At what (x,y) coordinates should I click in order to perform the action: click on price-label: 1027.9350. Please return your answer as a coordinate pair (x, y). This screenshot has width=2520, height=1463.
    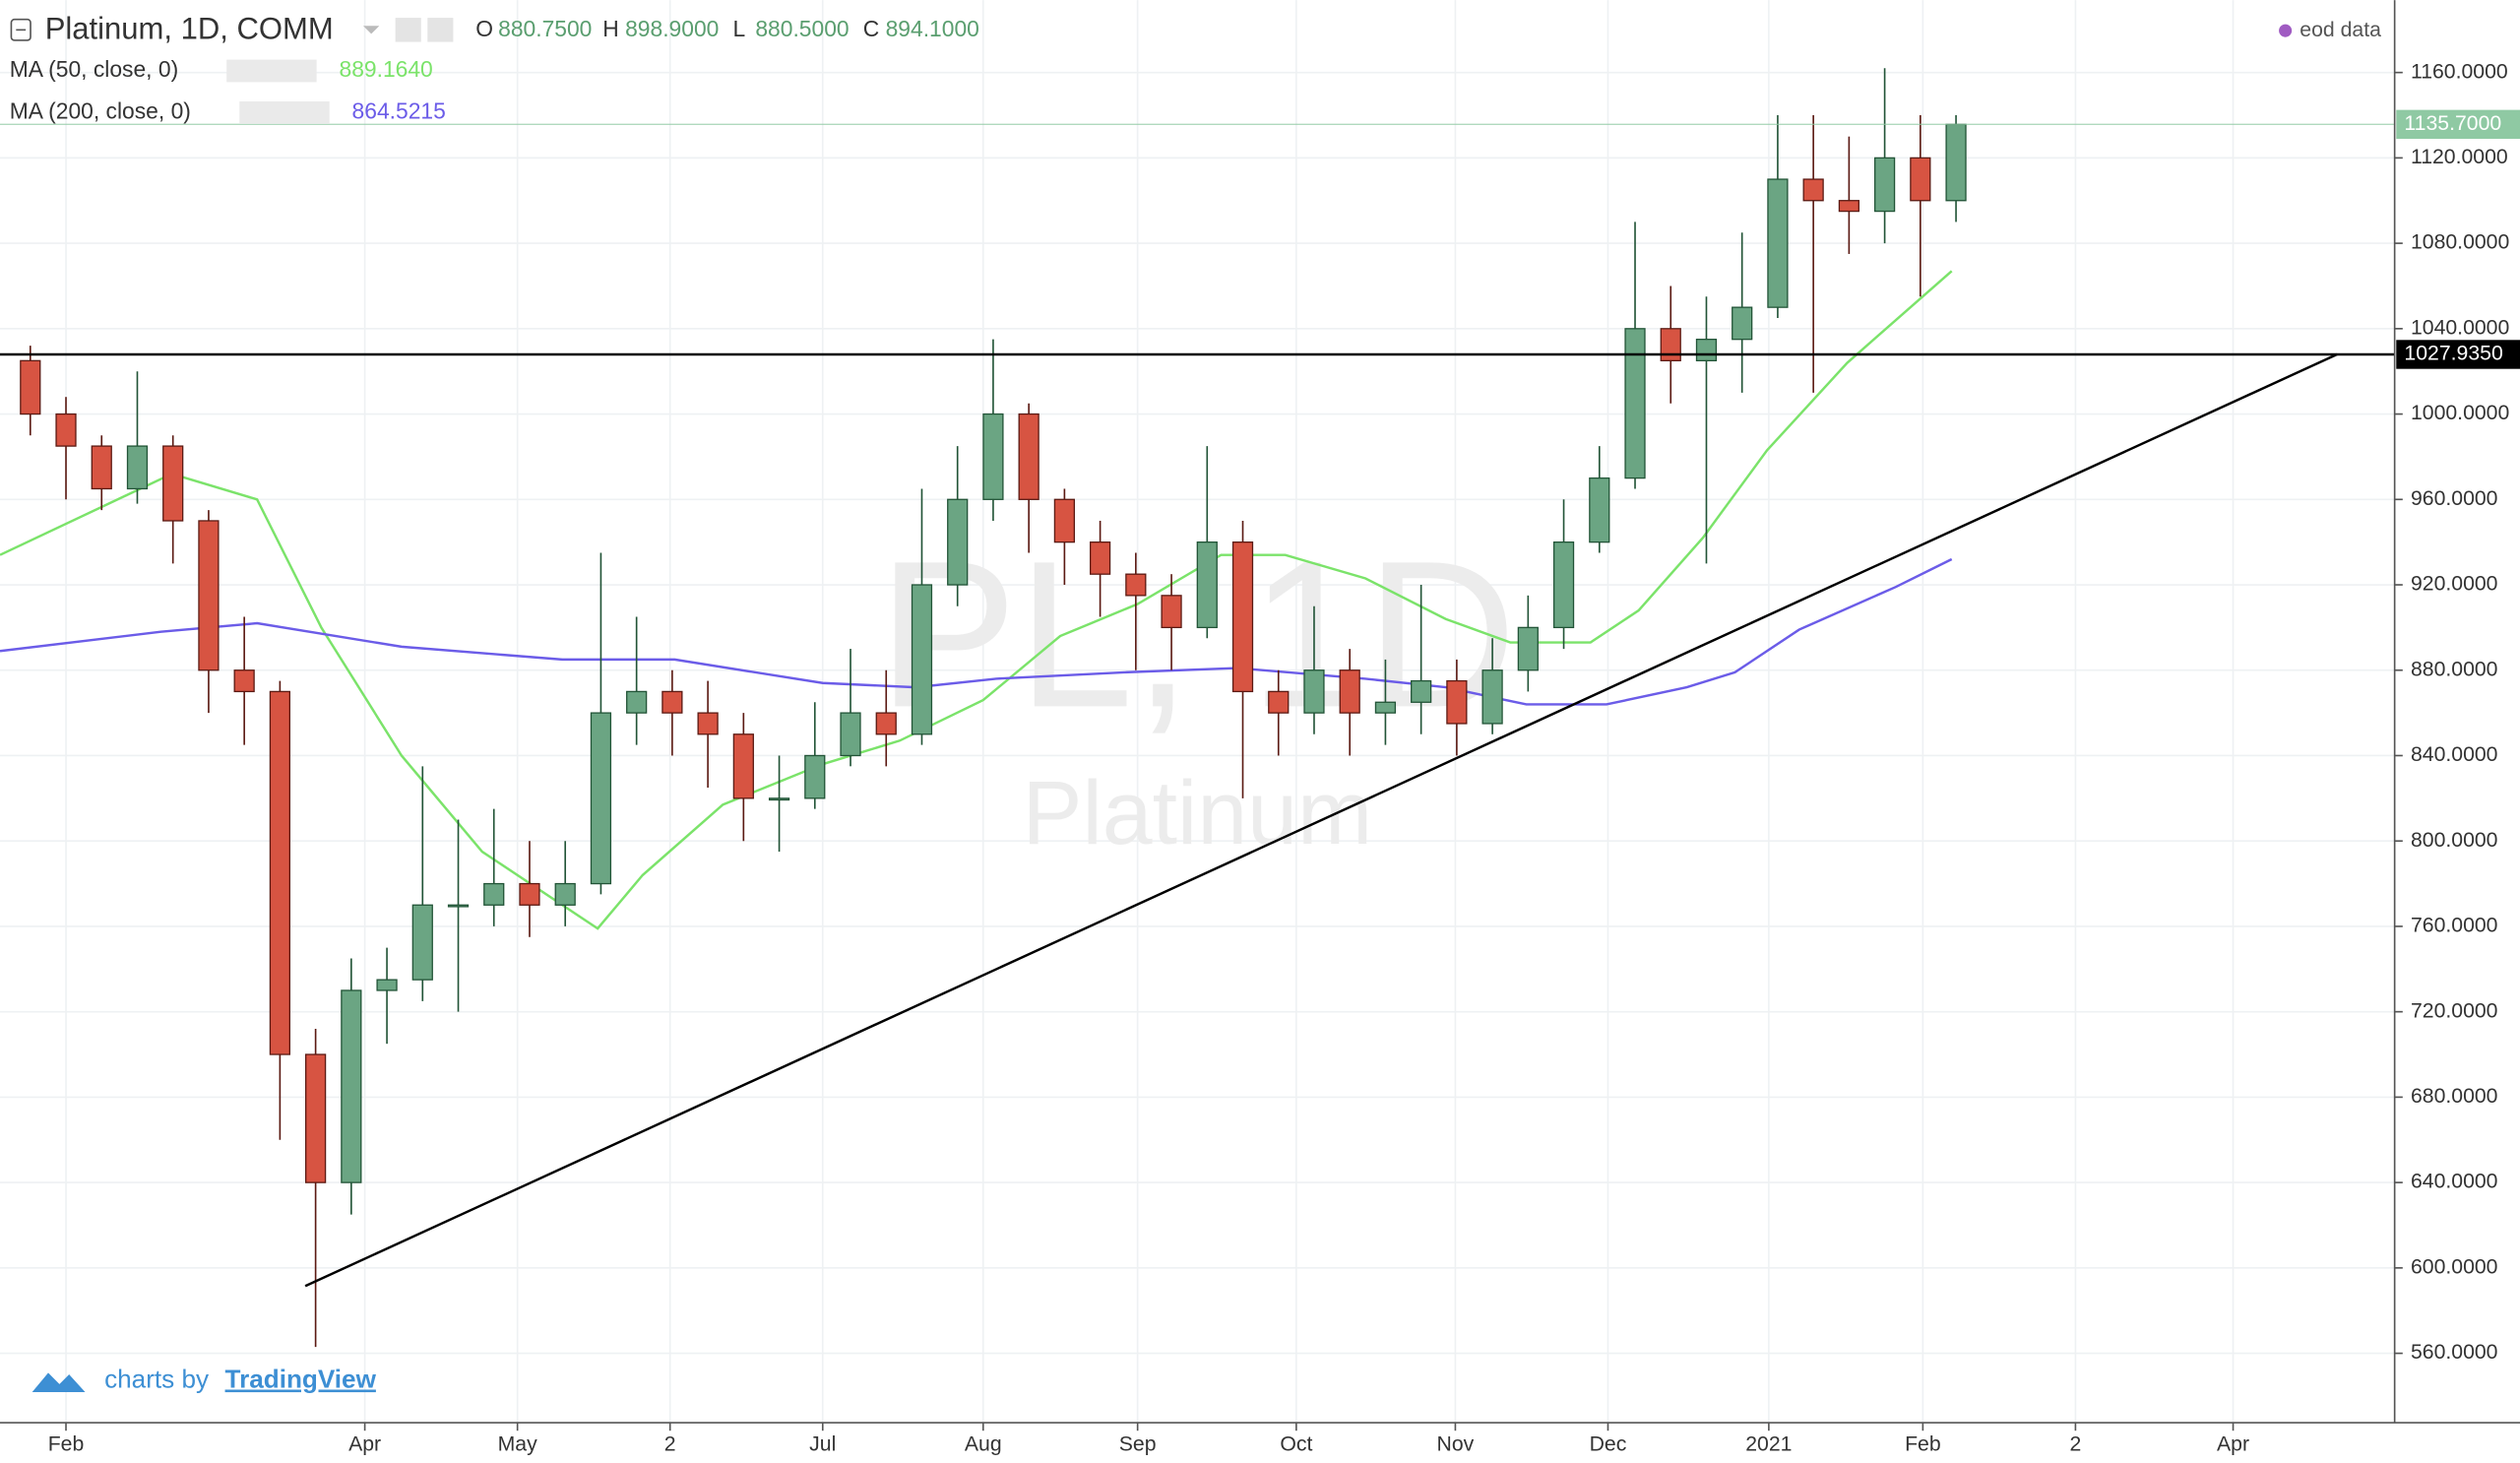
    Looking at the image, I should click on (2453, 354).